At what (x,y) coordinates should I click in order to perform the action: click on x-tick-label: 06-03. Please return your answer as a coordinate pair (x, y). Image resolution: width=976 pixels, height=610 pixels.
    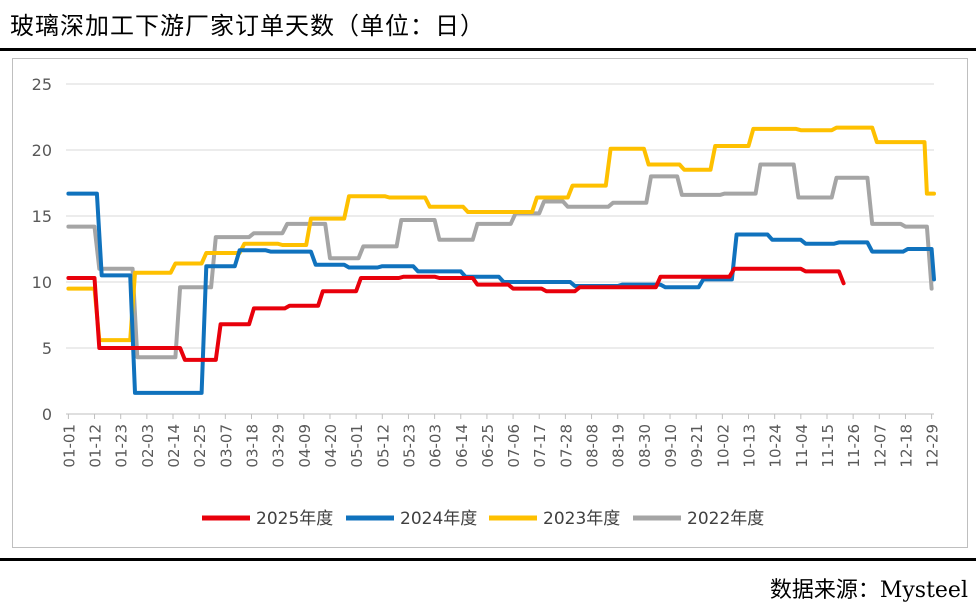
    Looking at the image, I should click on (436, 446).